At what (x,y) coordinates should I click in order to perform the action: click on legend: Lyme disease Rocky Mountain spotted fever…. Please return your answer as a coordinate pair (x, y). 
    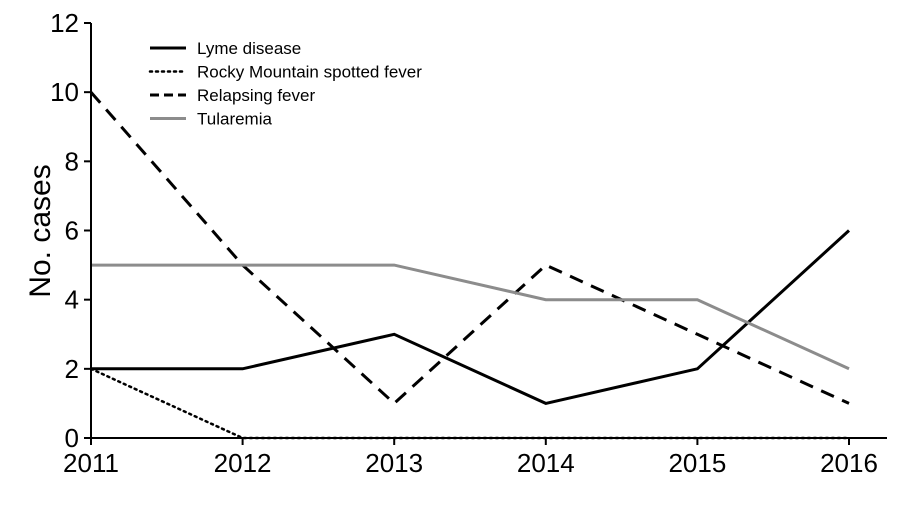
    Looking at the image, I should click on (285, 84).